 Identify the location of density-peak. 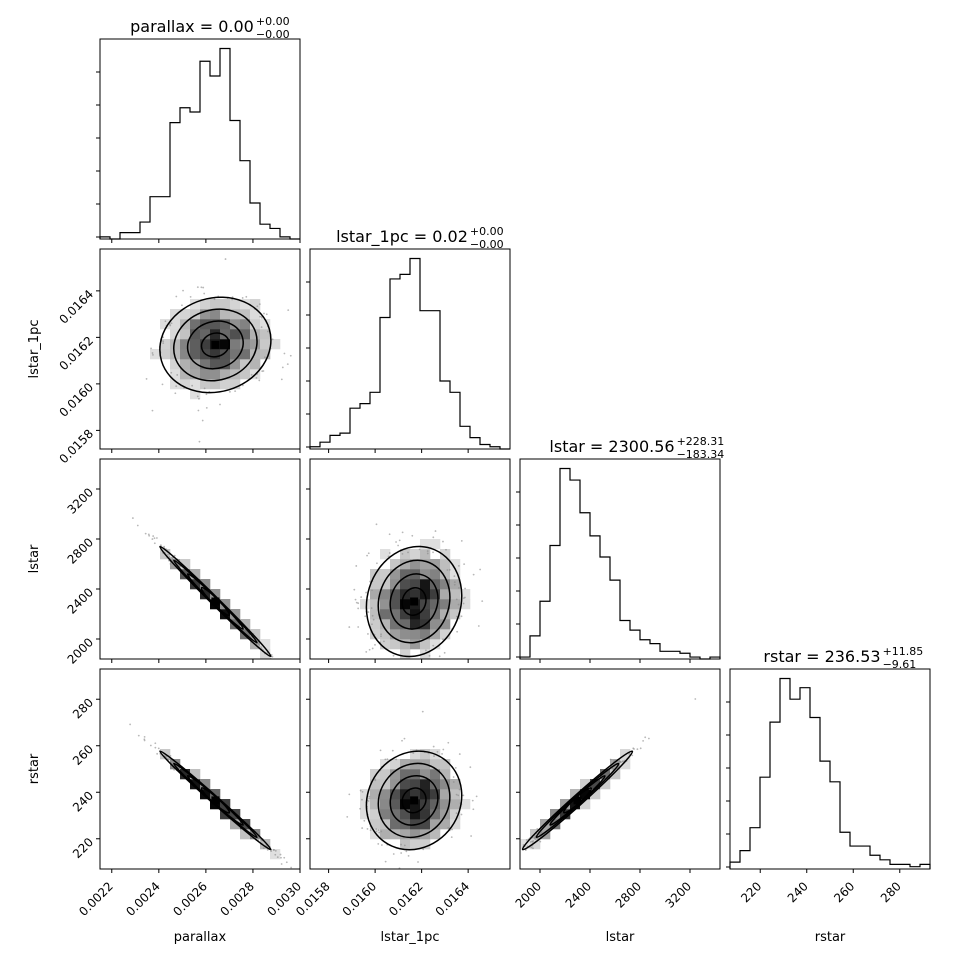
(577, 800).